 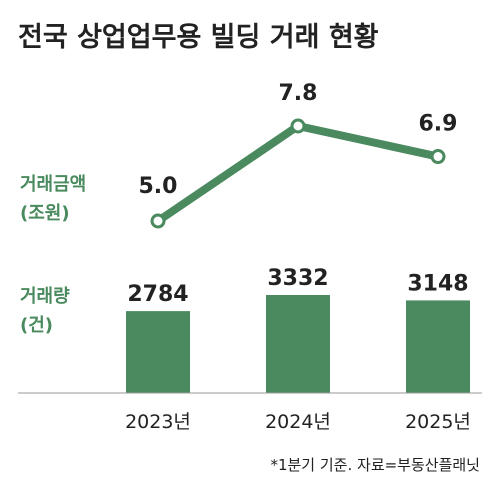 What do you see at coordinates (438, 124) in the screenshot?
I see `line-value-label: 6.9` at bounding box center [438, 124].